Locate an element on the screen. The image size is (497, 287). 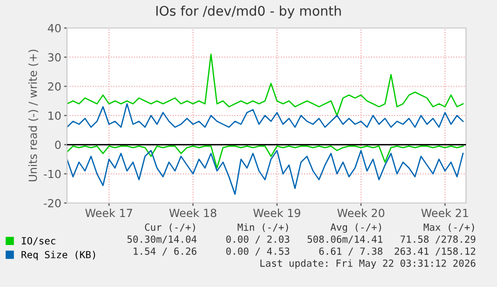
text: Min (-/+) is located at coordinates (263, 227).